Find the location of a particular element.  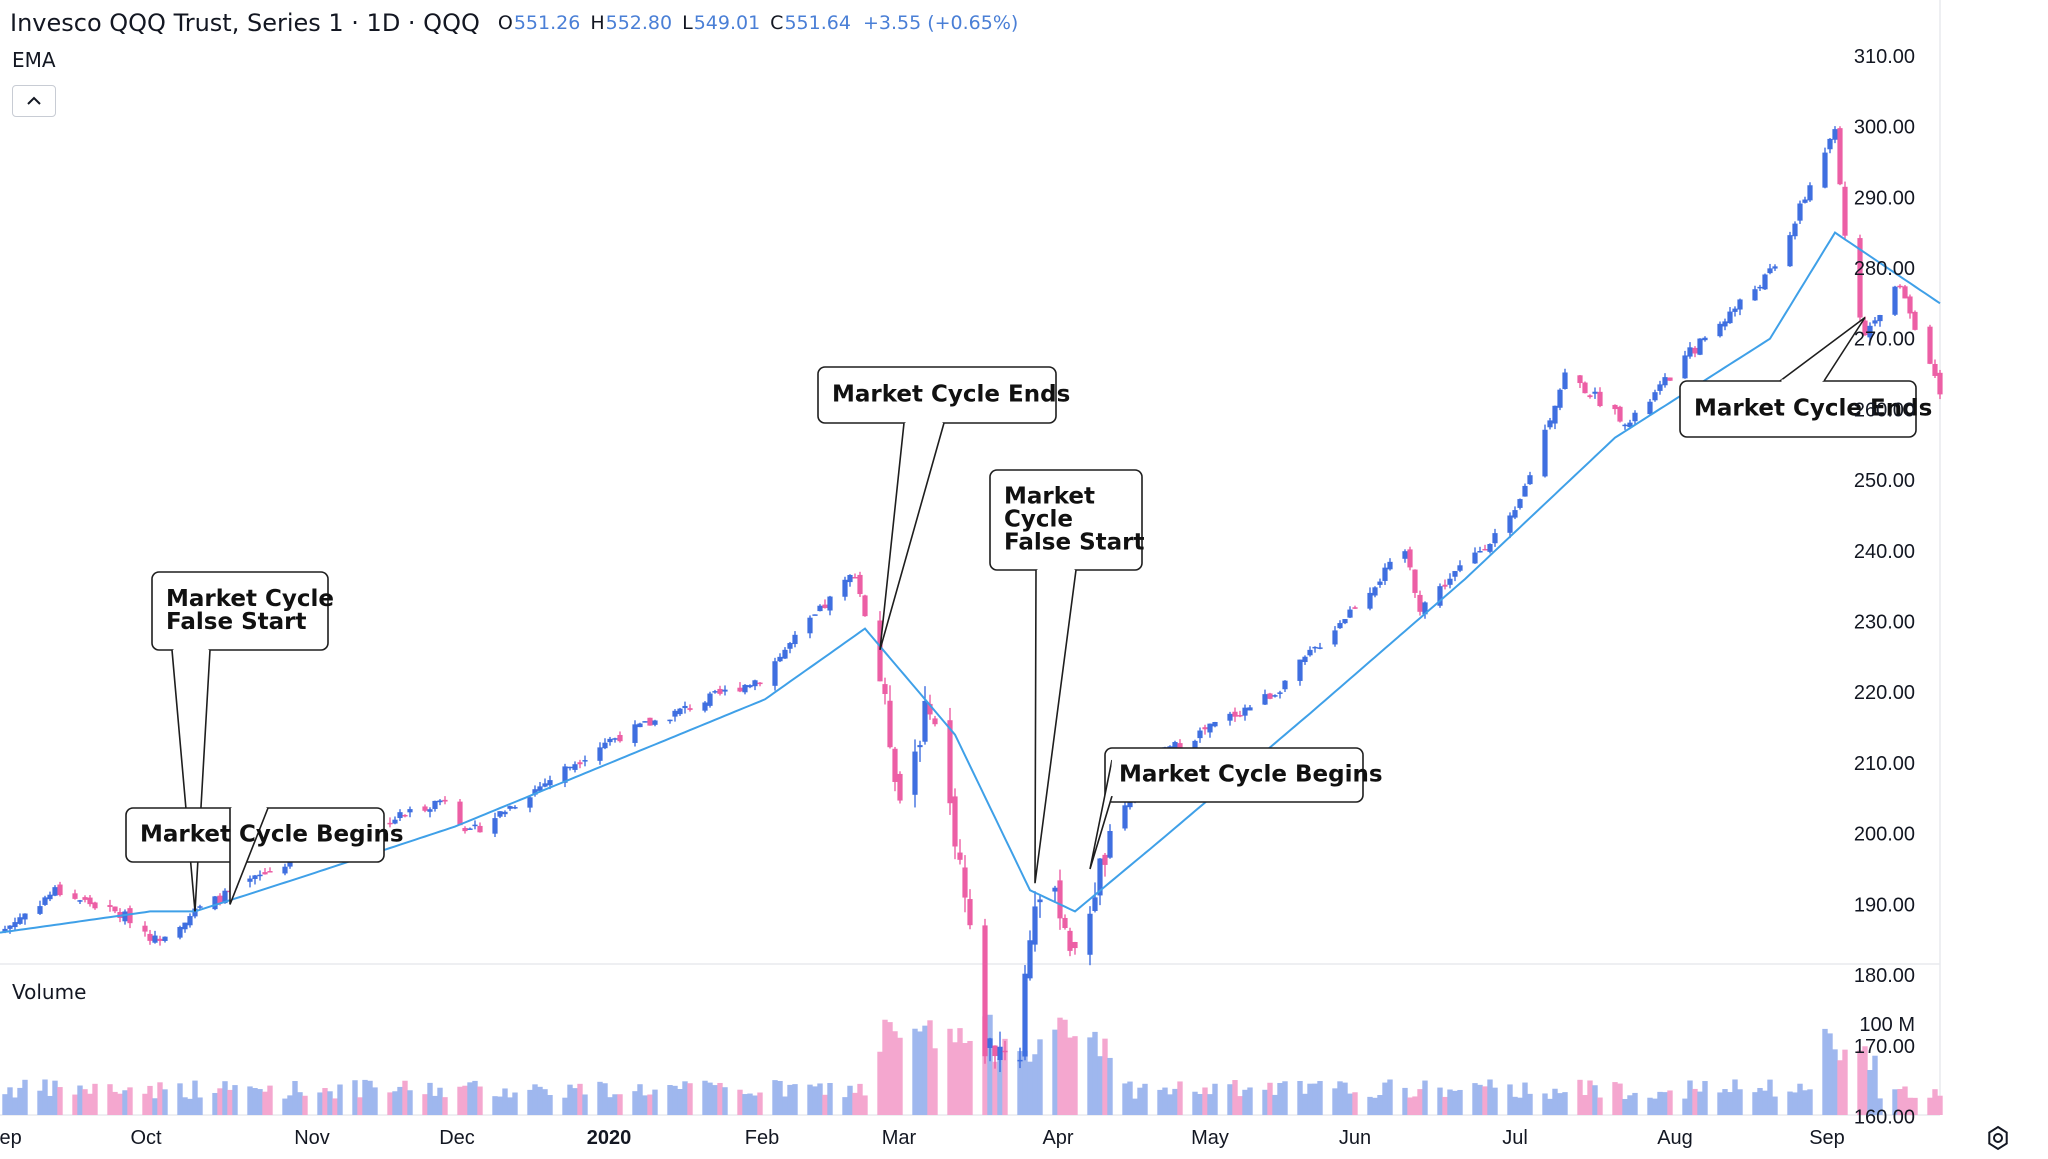

callout-box is located at coordinates (240, 611).